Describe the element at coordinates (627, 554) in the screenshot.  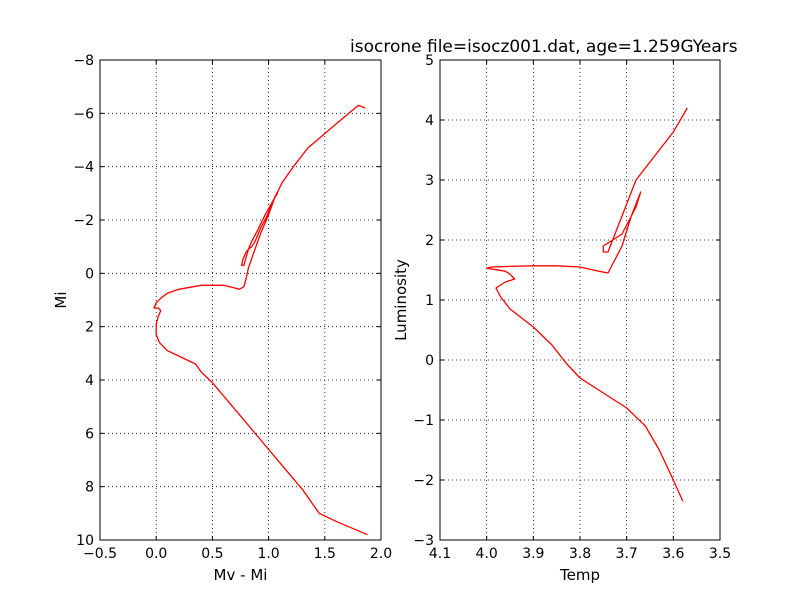
I see `right-x-tick-label: 3.7` at that location.